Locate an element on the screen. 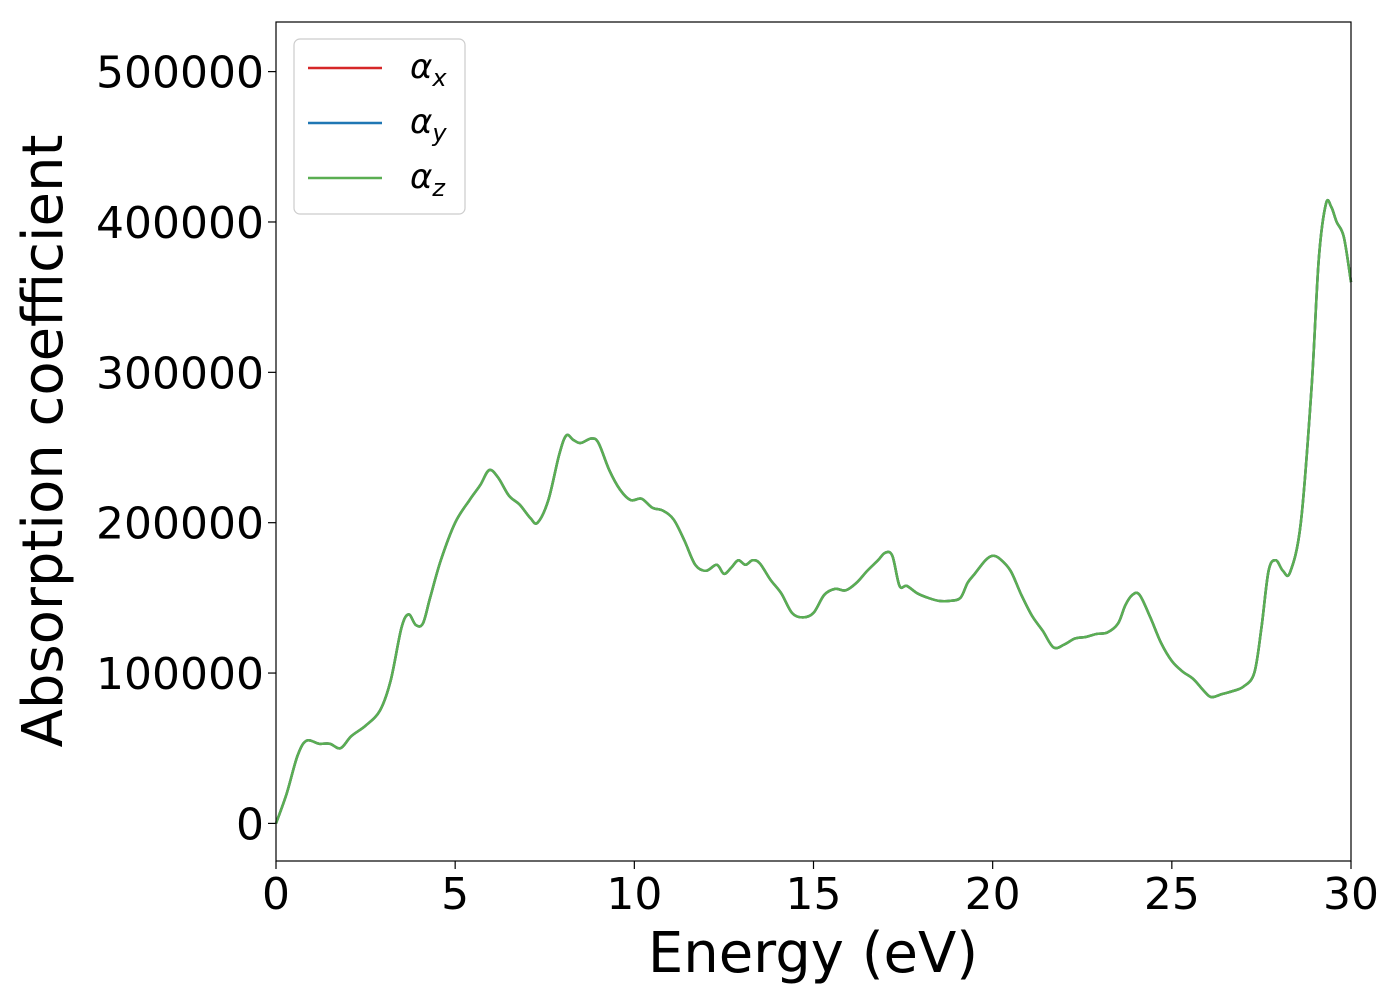  x-tick-label: 10 is located at coordinates (634, 894).